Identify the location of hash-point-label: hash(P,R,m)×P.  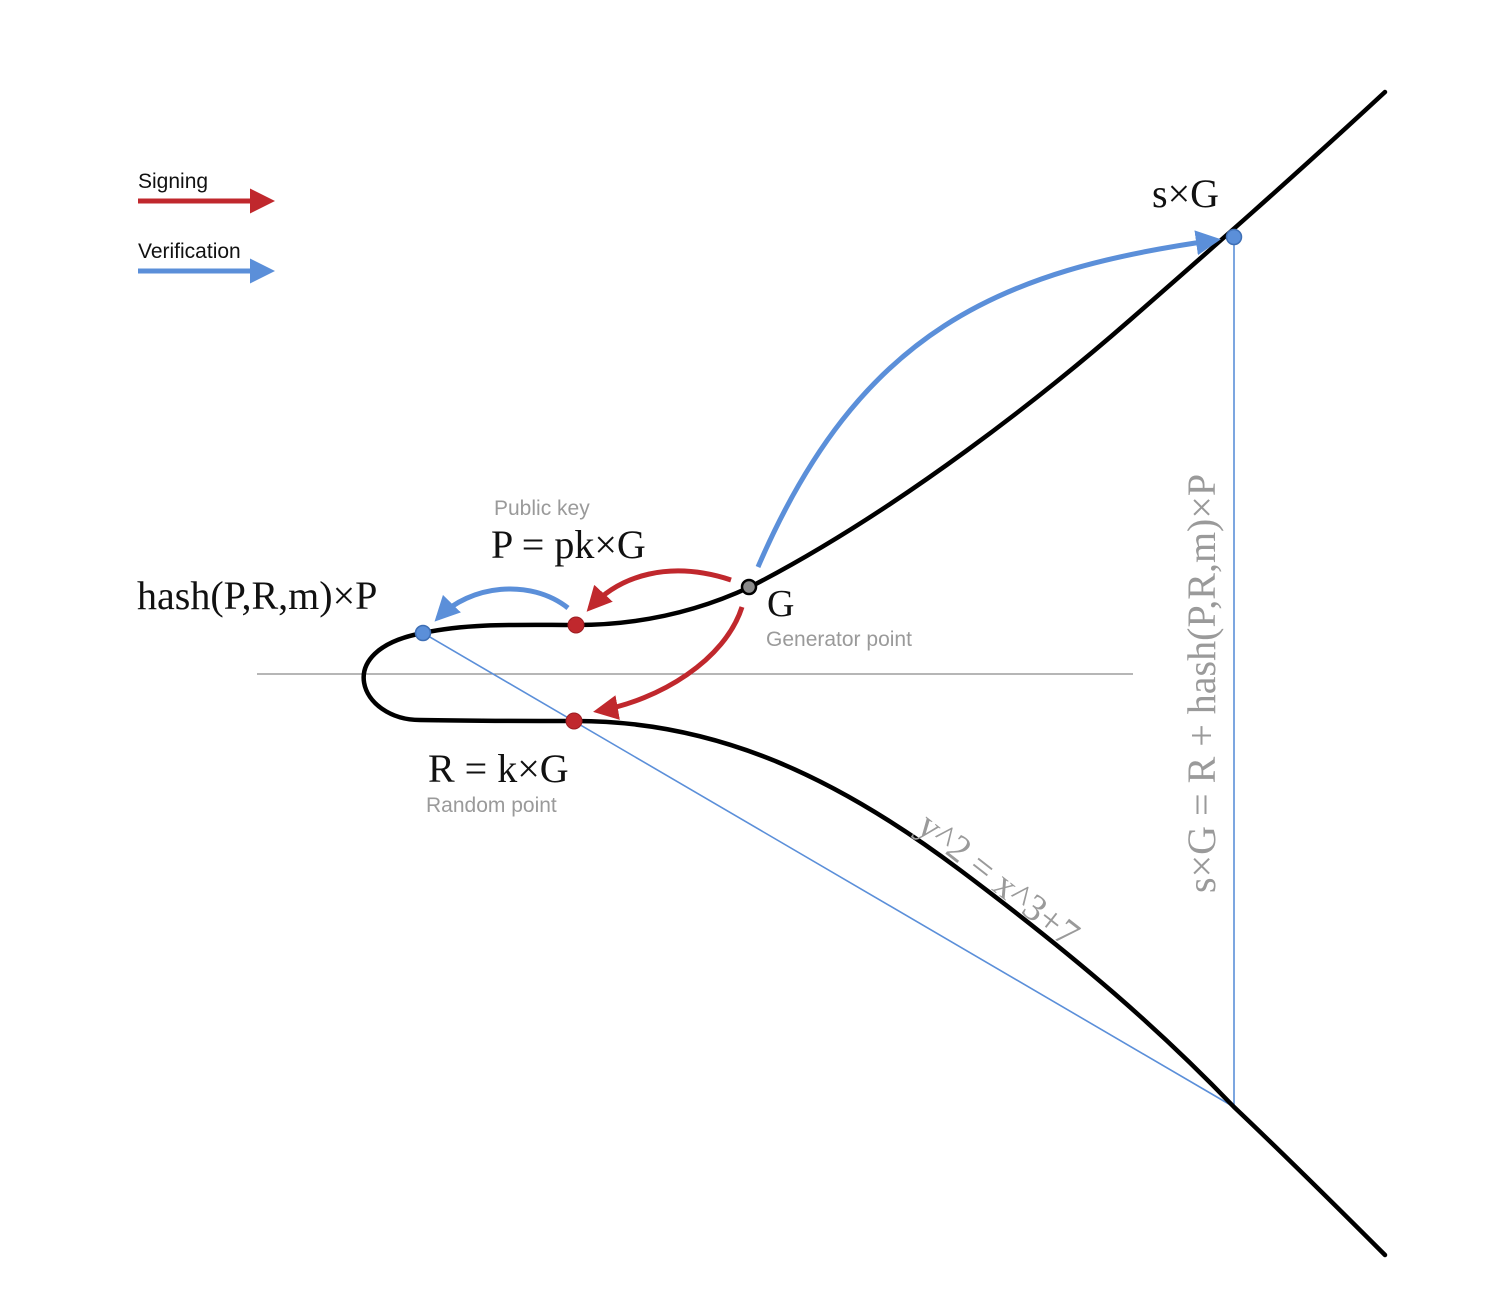
(257, 595).